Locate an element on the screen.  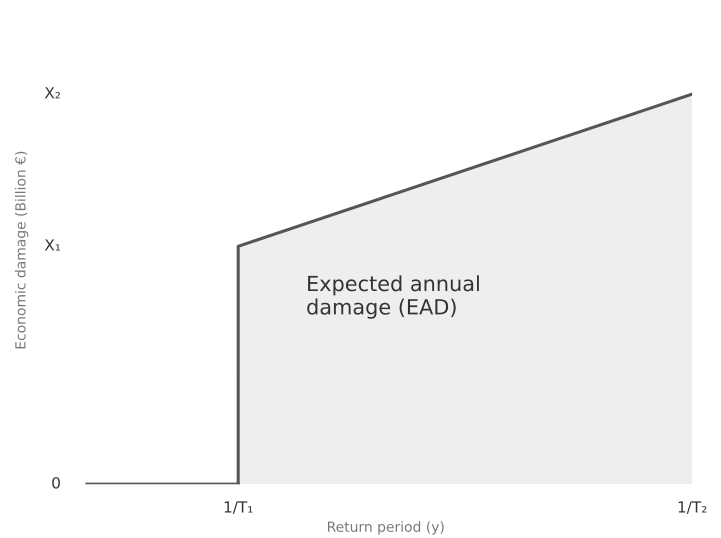
annotation: Expected annual damage (EAD) is located at coordinates (393, 297).